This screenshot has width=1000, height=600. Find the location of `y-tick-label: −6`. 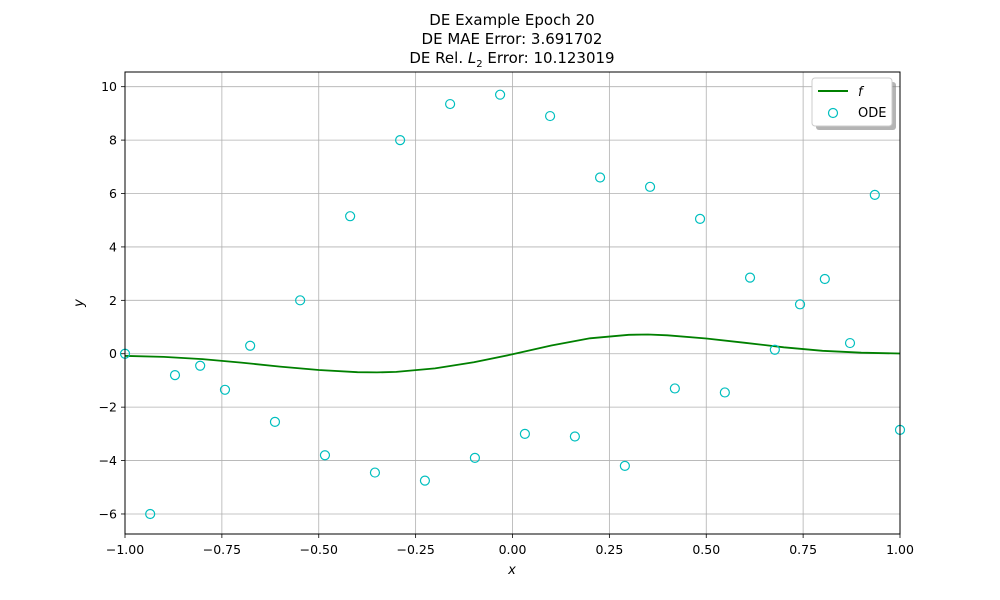

y-tick-label: −6 is located at coordinates (108, 513).